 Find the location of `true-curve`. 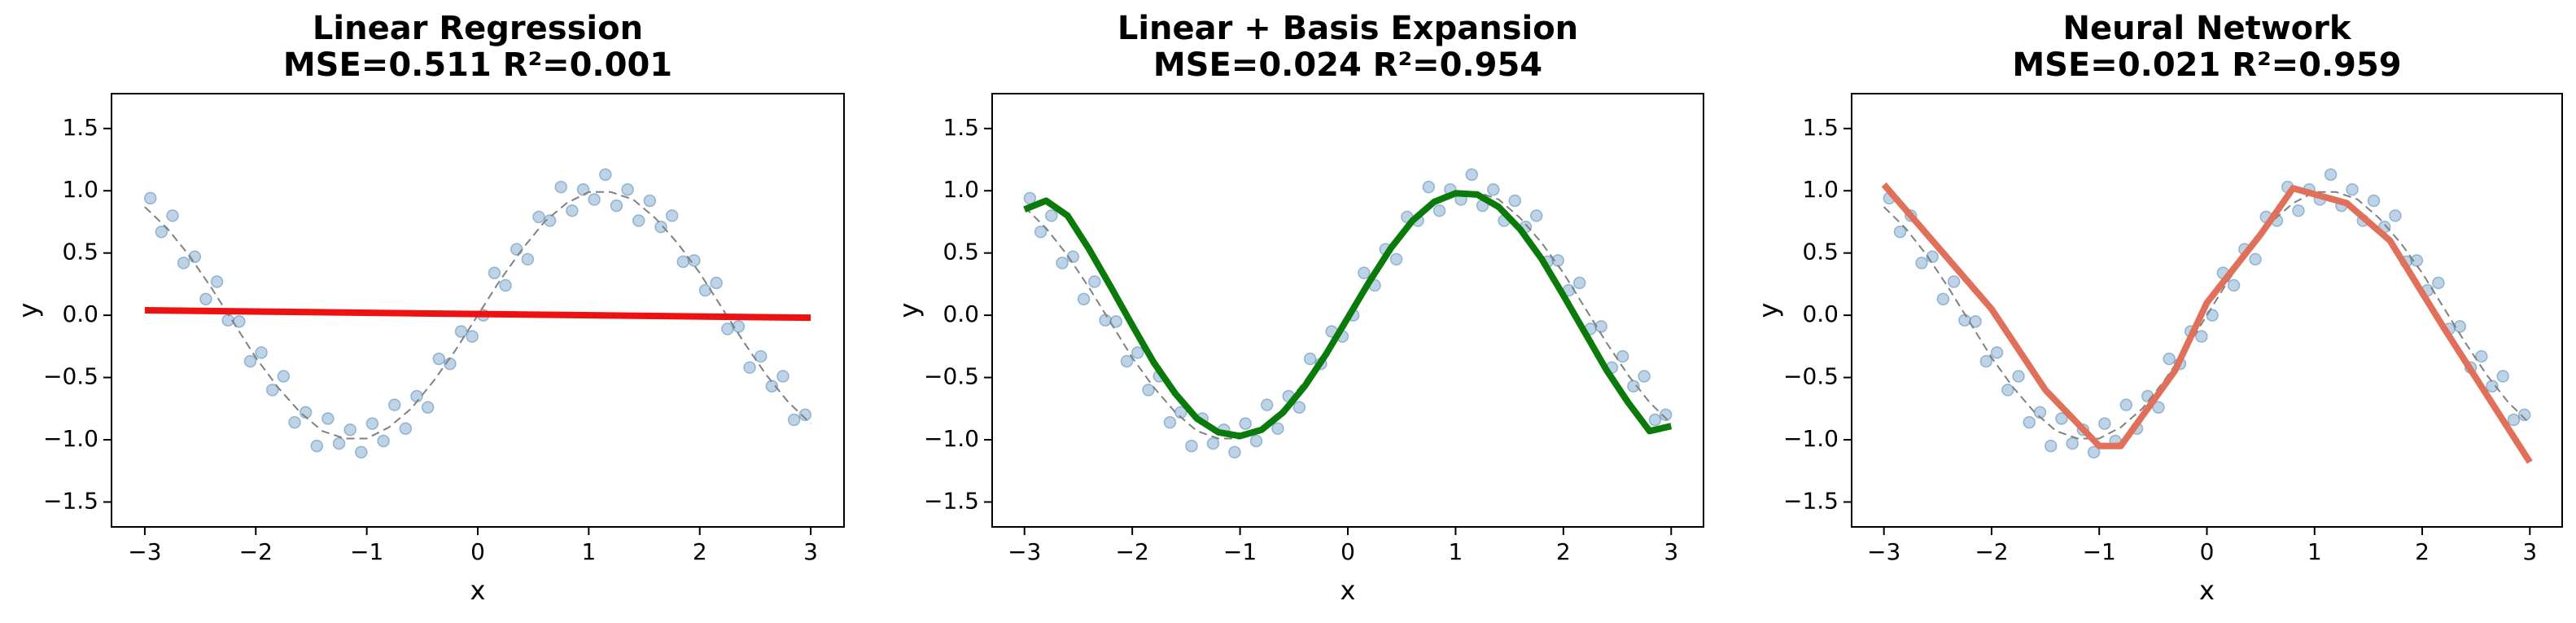

true-curve is located at coordinates (2207, 316).